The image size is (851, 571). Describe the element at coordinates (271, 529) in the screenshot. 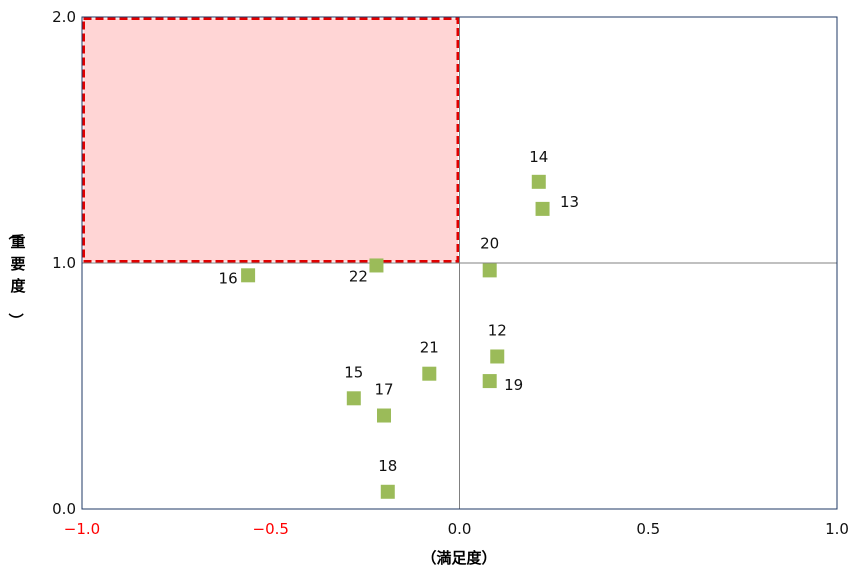

I see `x-tick-label: −0.5` at that location.